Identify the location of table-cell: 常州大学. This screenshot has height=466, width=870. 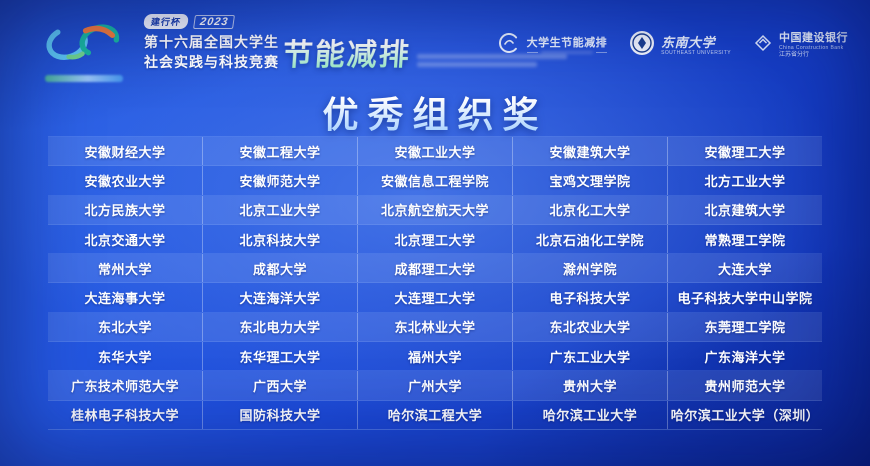
(124, 269).